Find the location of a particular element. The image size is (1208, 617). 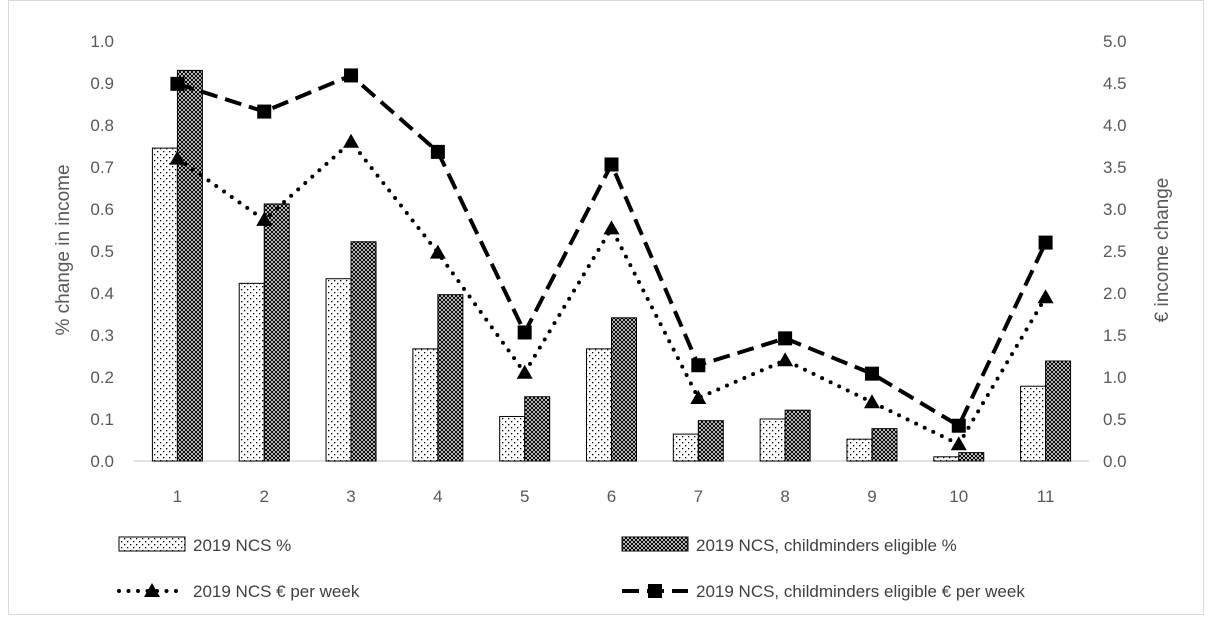

legend-swatch-cm-pct is located at coordinates (655, 544).